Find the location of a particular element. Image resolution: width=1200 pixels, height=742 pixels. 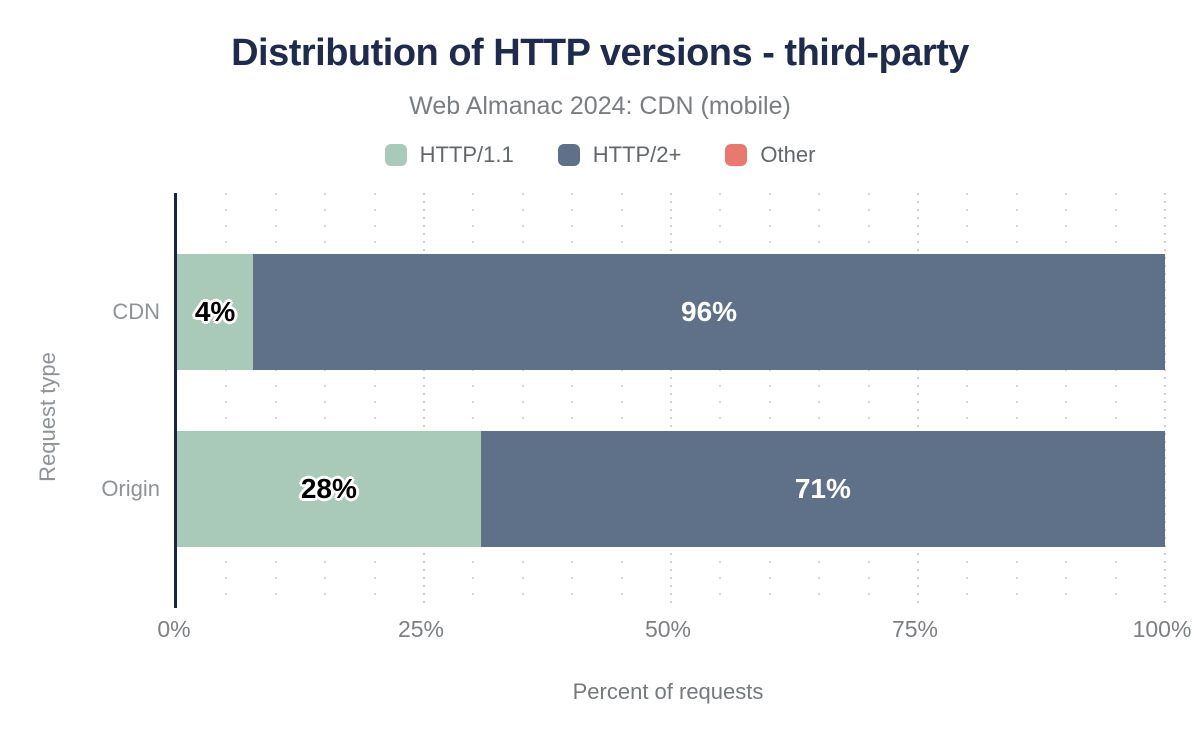

segment-http-2-cdn: 96% is located at coordinates (709, 312).